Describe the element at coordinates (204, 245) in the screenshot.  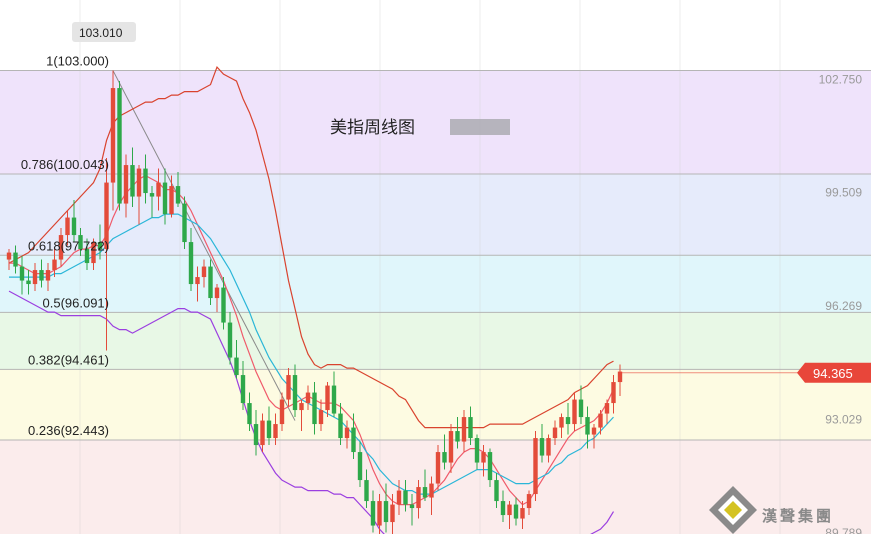
I see `trend-line-group` at that location.